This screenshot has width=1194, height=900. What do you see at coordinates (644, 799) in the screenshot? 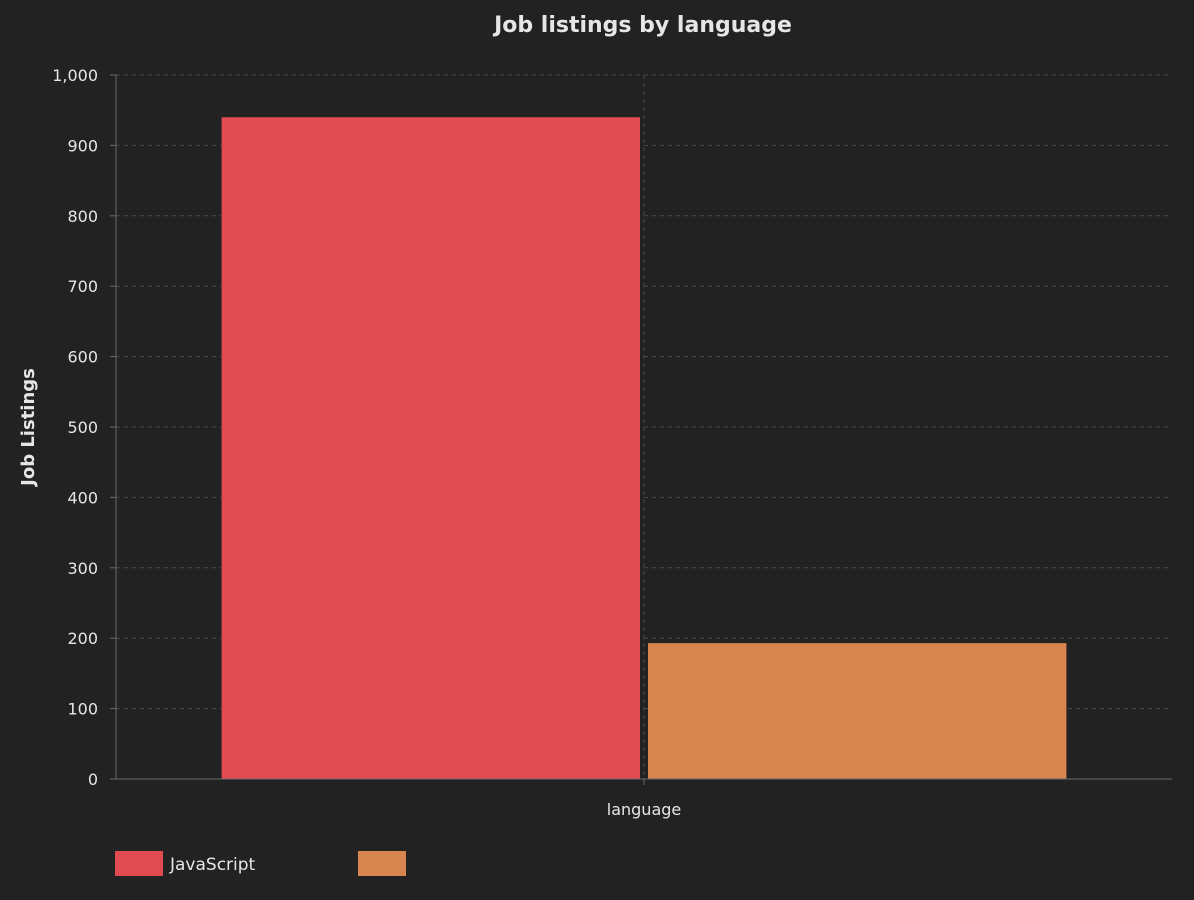
I see `x-ticks: language` at bounding box center [644, 799].